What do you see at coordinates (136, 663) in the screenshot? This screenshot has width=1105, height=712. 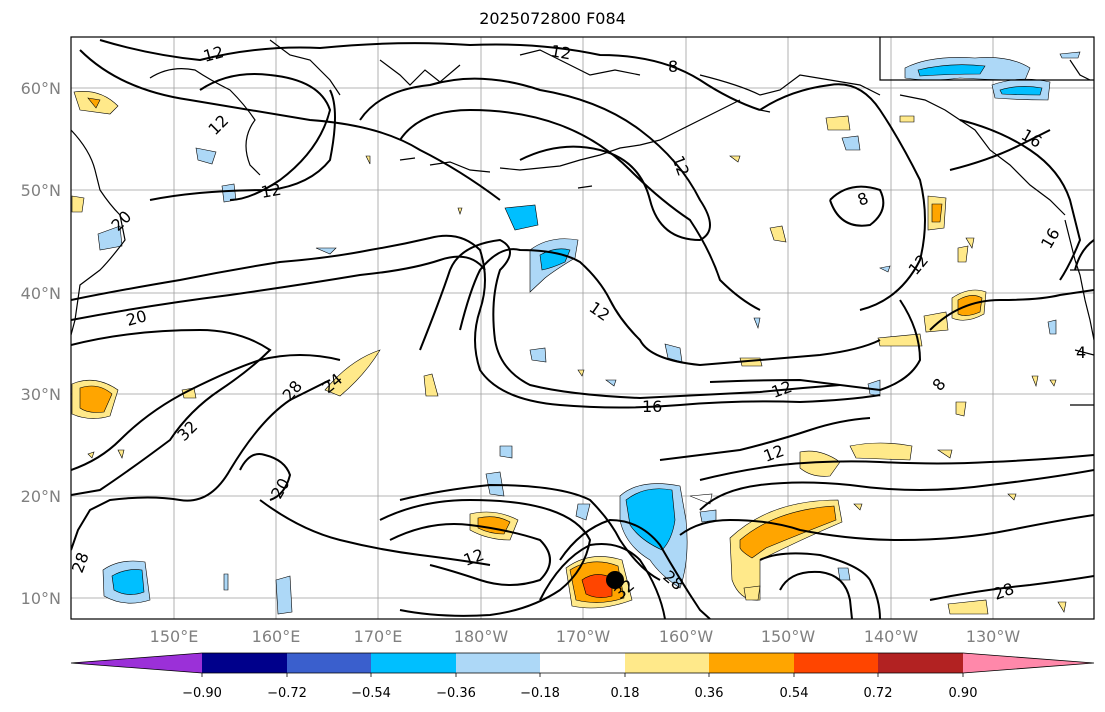 I see `colorbar-extend-min` at bounding box center [136, 663].